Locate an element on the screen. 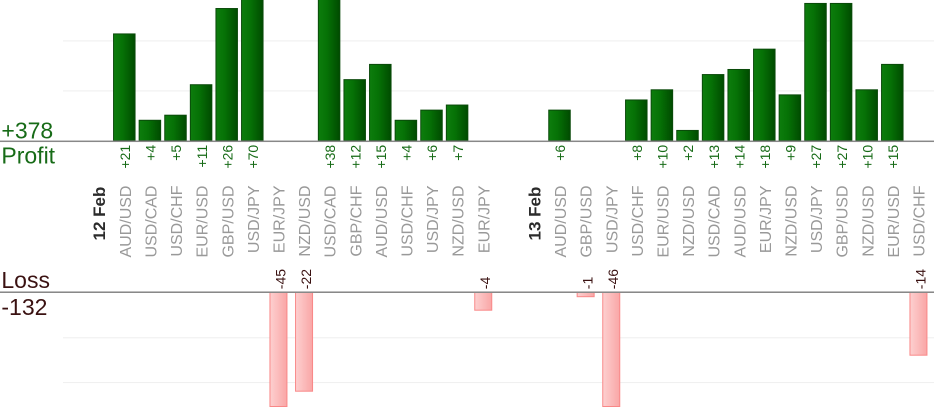 This screenshot has height=420, width=934. svg-text: +38 is located at coordinates (330, 157).